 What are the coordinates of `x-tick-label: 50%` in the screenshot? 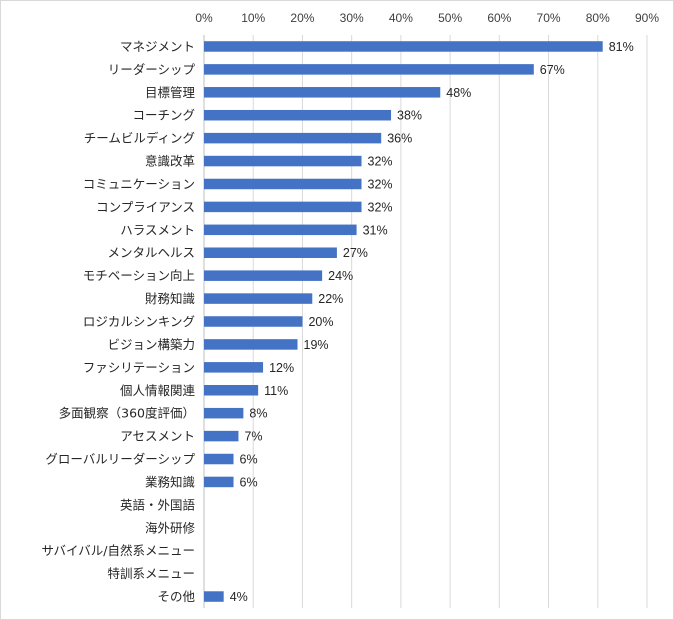 It's located at (450, 18).